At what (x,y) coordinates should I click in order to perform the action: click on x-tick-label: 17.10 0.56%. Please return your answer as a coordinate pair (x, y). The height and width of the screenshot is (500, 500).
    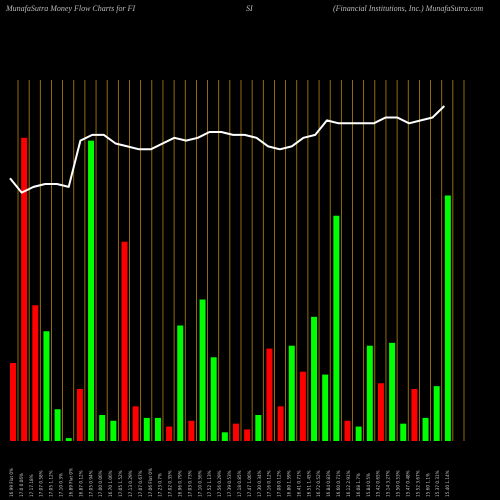
    Looking at the image, I should click on (199, 483).